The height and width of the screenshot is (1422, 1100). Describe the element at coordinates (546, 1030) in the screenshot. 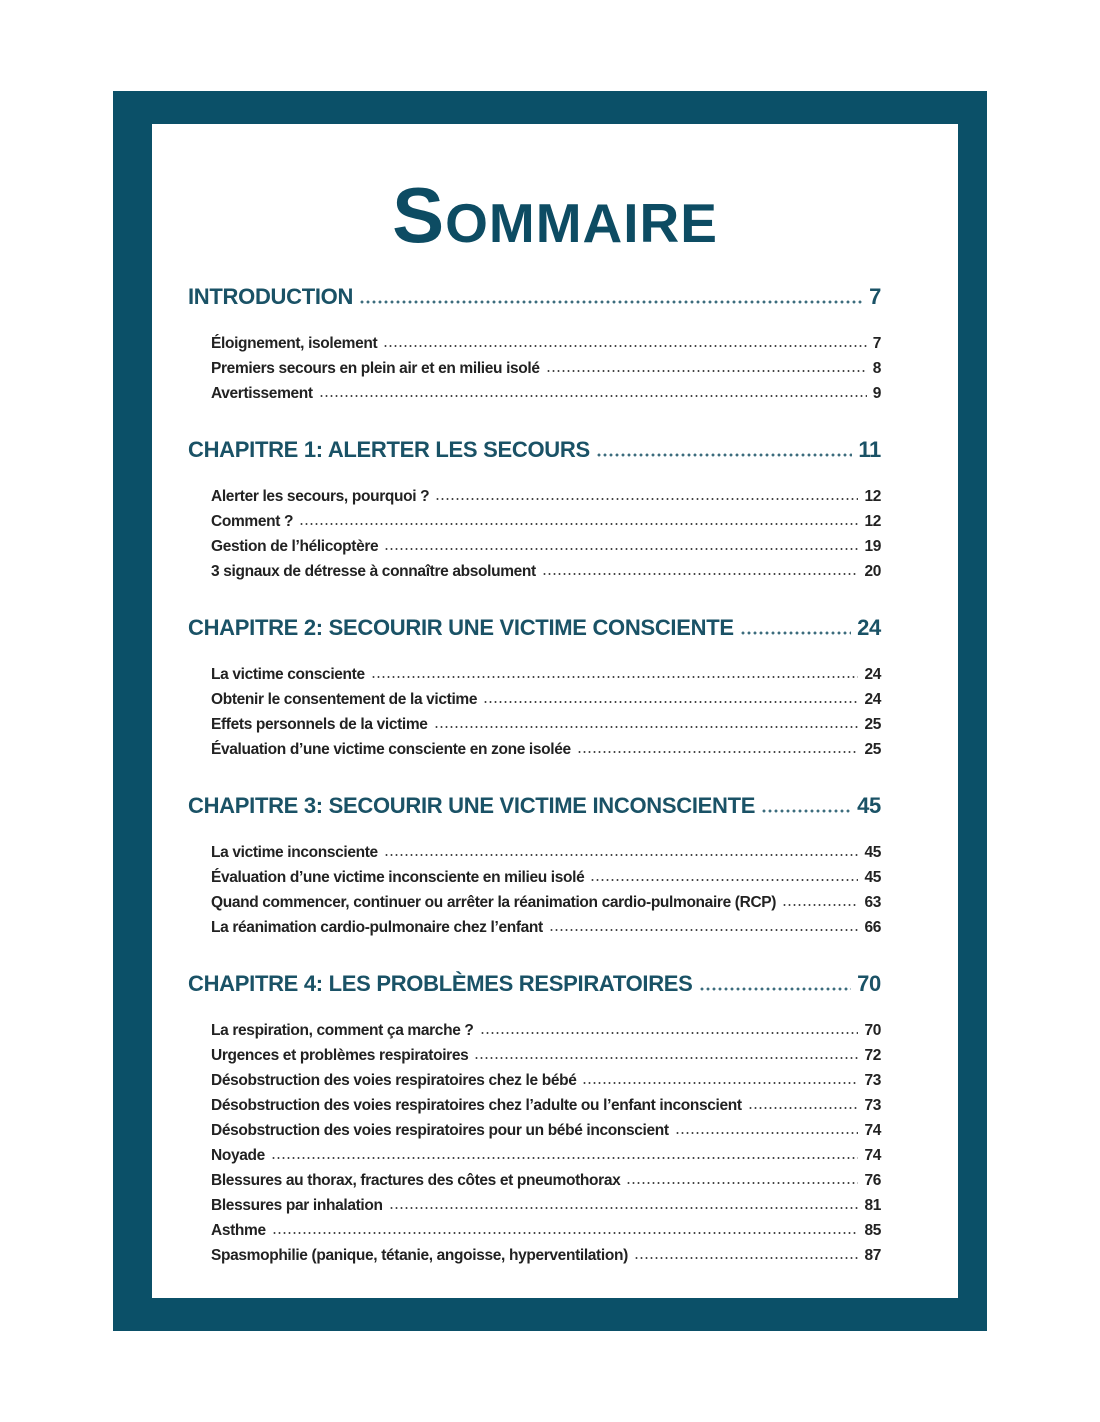

I see `toc-entry-link: La respiration, comment ça marche ? 70` at that location.